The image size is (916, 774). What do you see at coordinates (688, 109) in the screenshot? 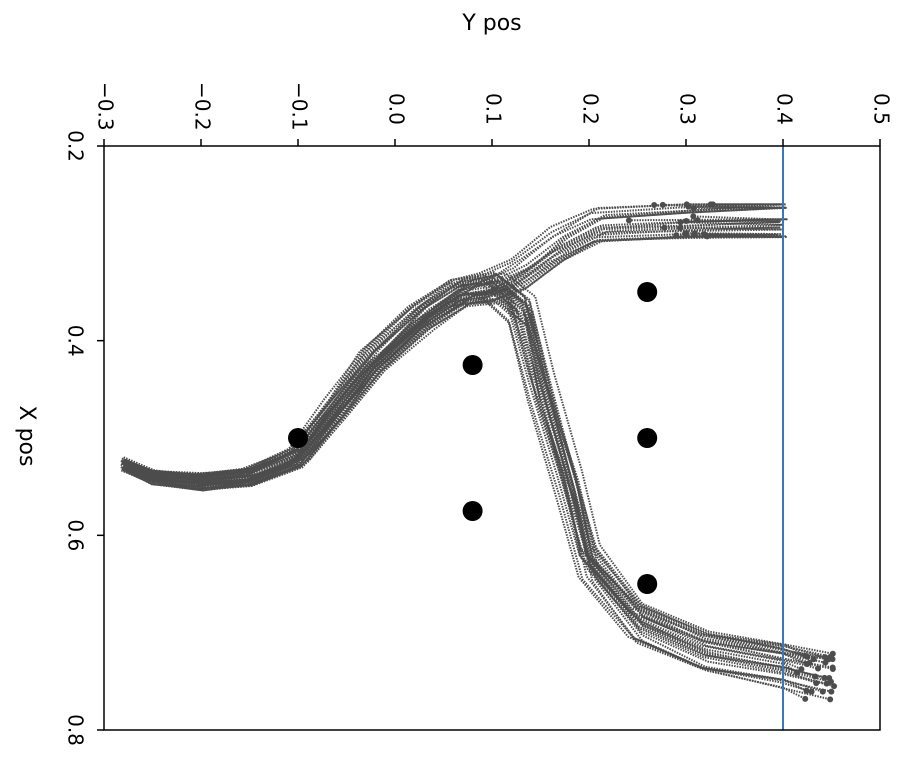
I see `x-tick-label: 0.3` at bounding box center [688, 109].